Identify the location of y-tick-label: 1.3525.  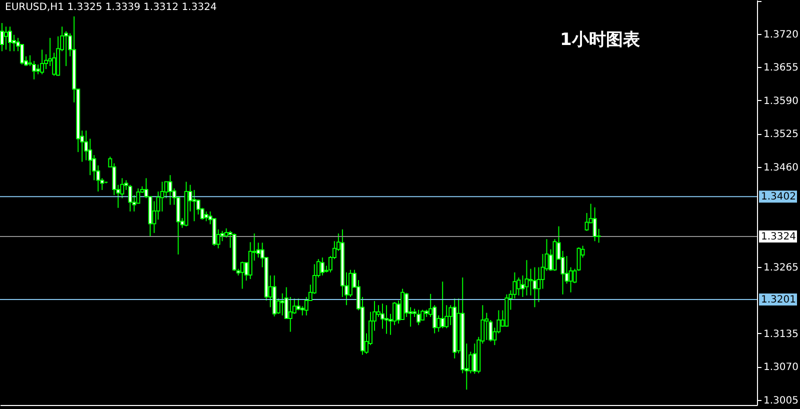
(781, 134).